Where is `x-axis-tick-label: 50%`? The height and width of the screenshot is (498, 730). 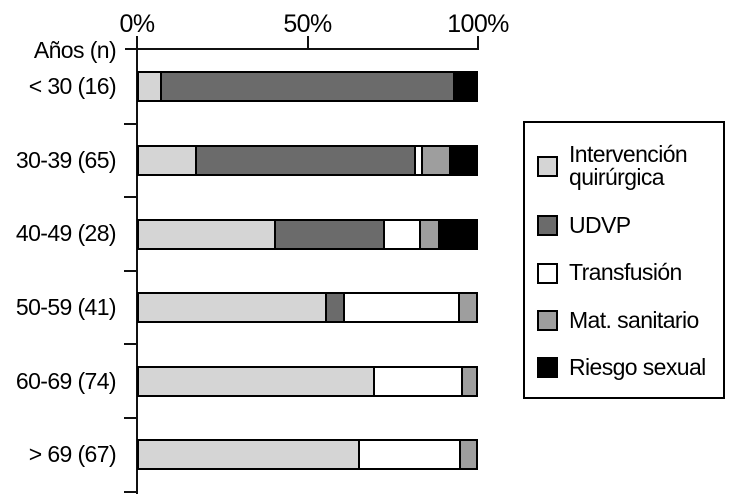
x-axis-tick-label: 50% is located at coordinates (307, 24).